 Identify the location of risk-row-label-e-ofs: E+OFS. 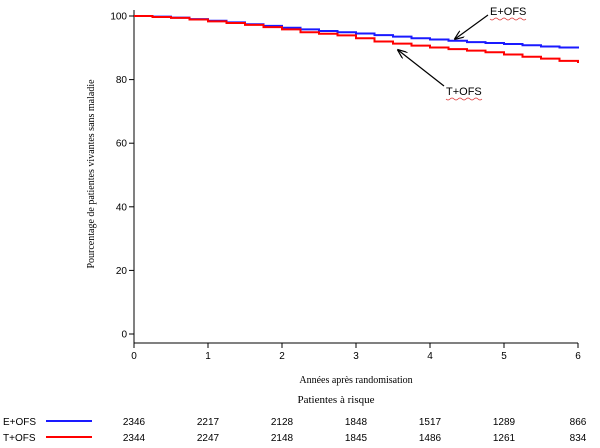
(19, 422).